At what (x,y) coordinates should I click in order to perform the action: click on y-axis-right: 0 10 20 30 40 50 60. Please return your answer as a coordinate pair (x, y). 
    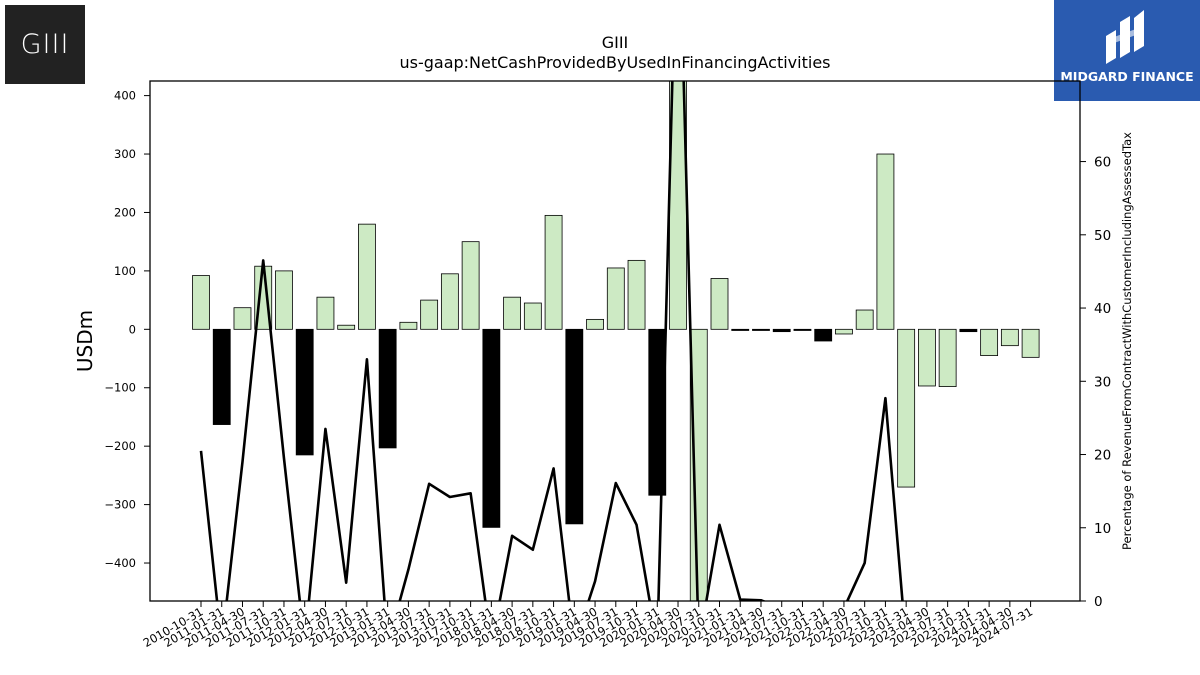
    Looking at the image, I should click on (1095, 382).